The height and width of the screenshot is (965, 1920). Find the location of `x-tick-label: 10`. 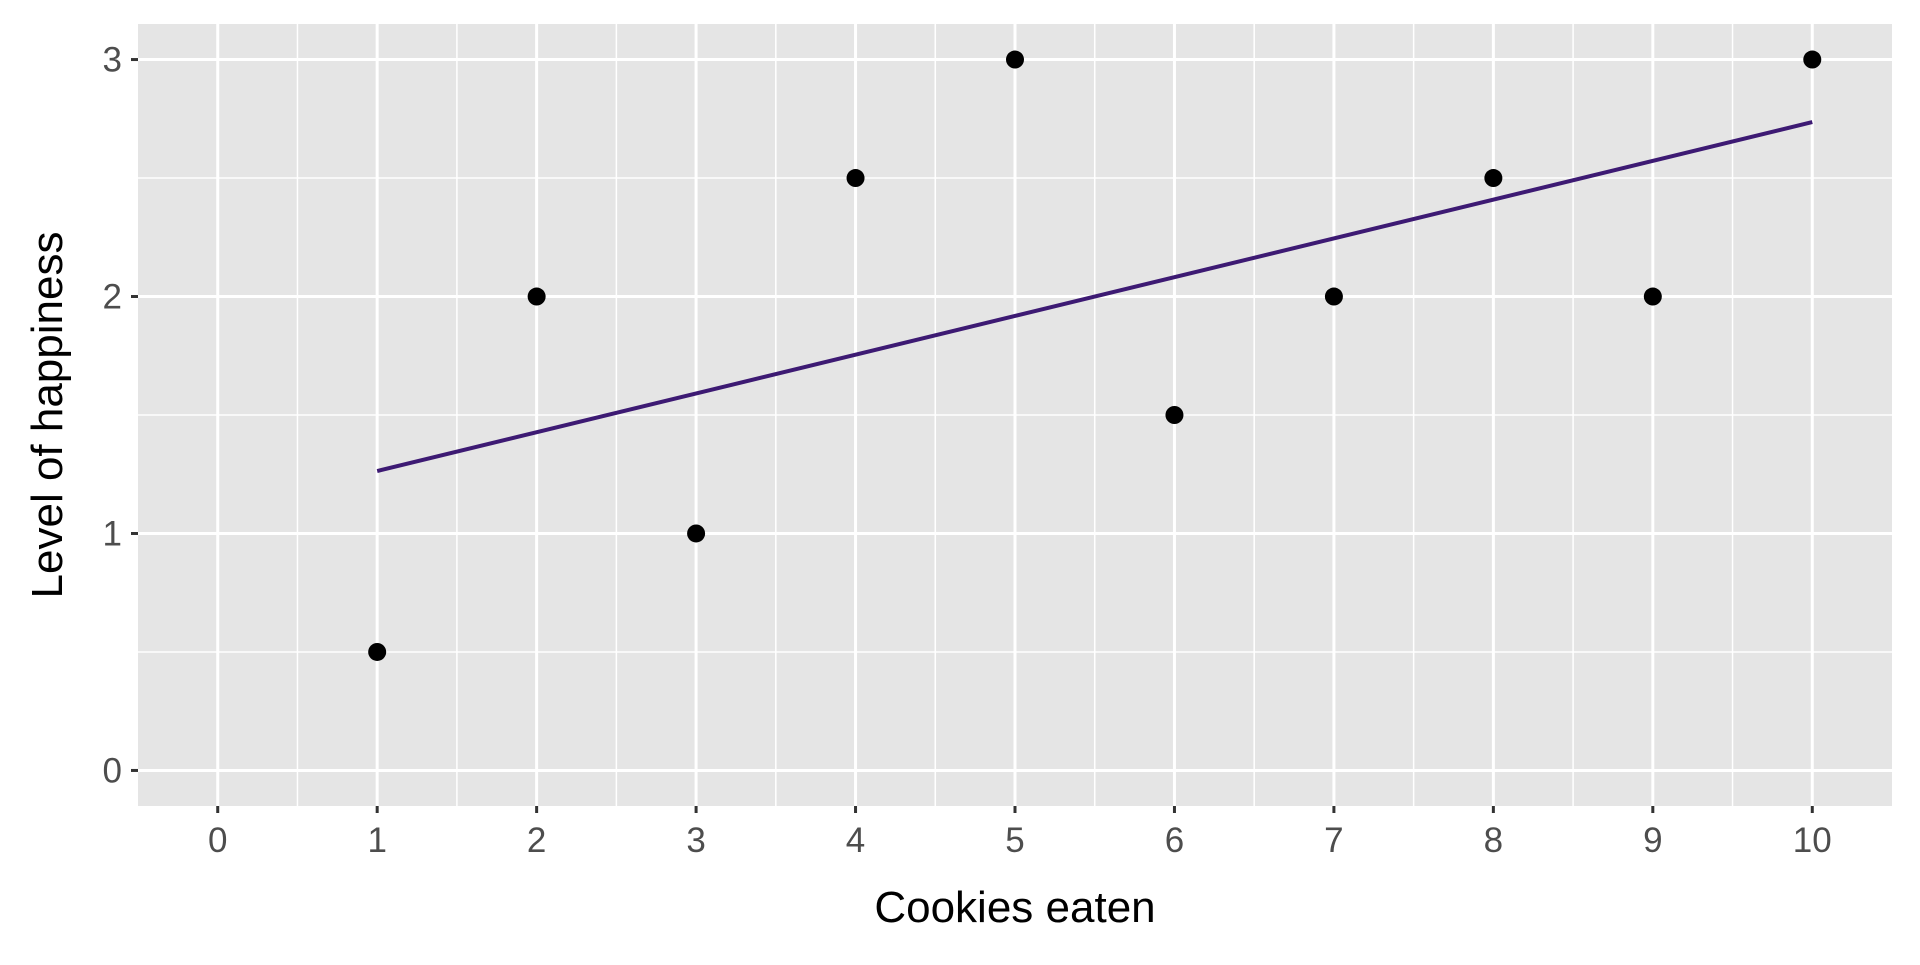

x-tick-label: 10 is located at coordinates (1812, 840).